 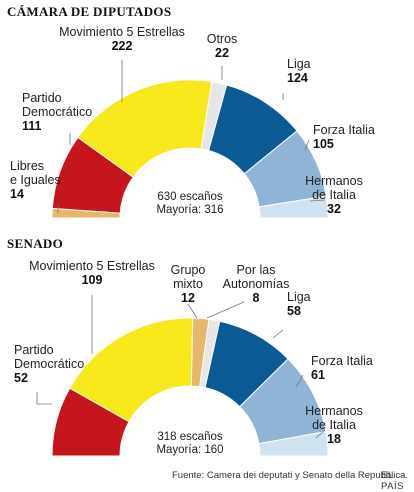 I want to click on chamber-value-forza-italia: 105, so click(x=323, y=144).